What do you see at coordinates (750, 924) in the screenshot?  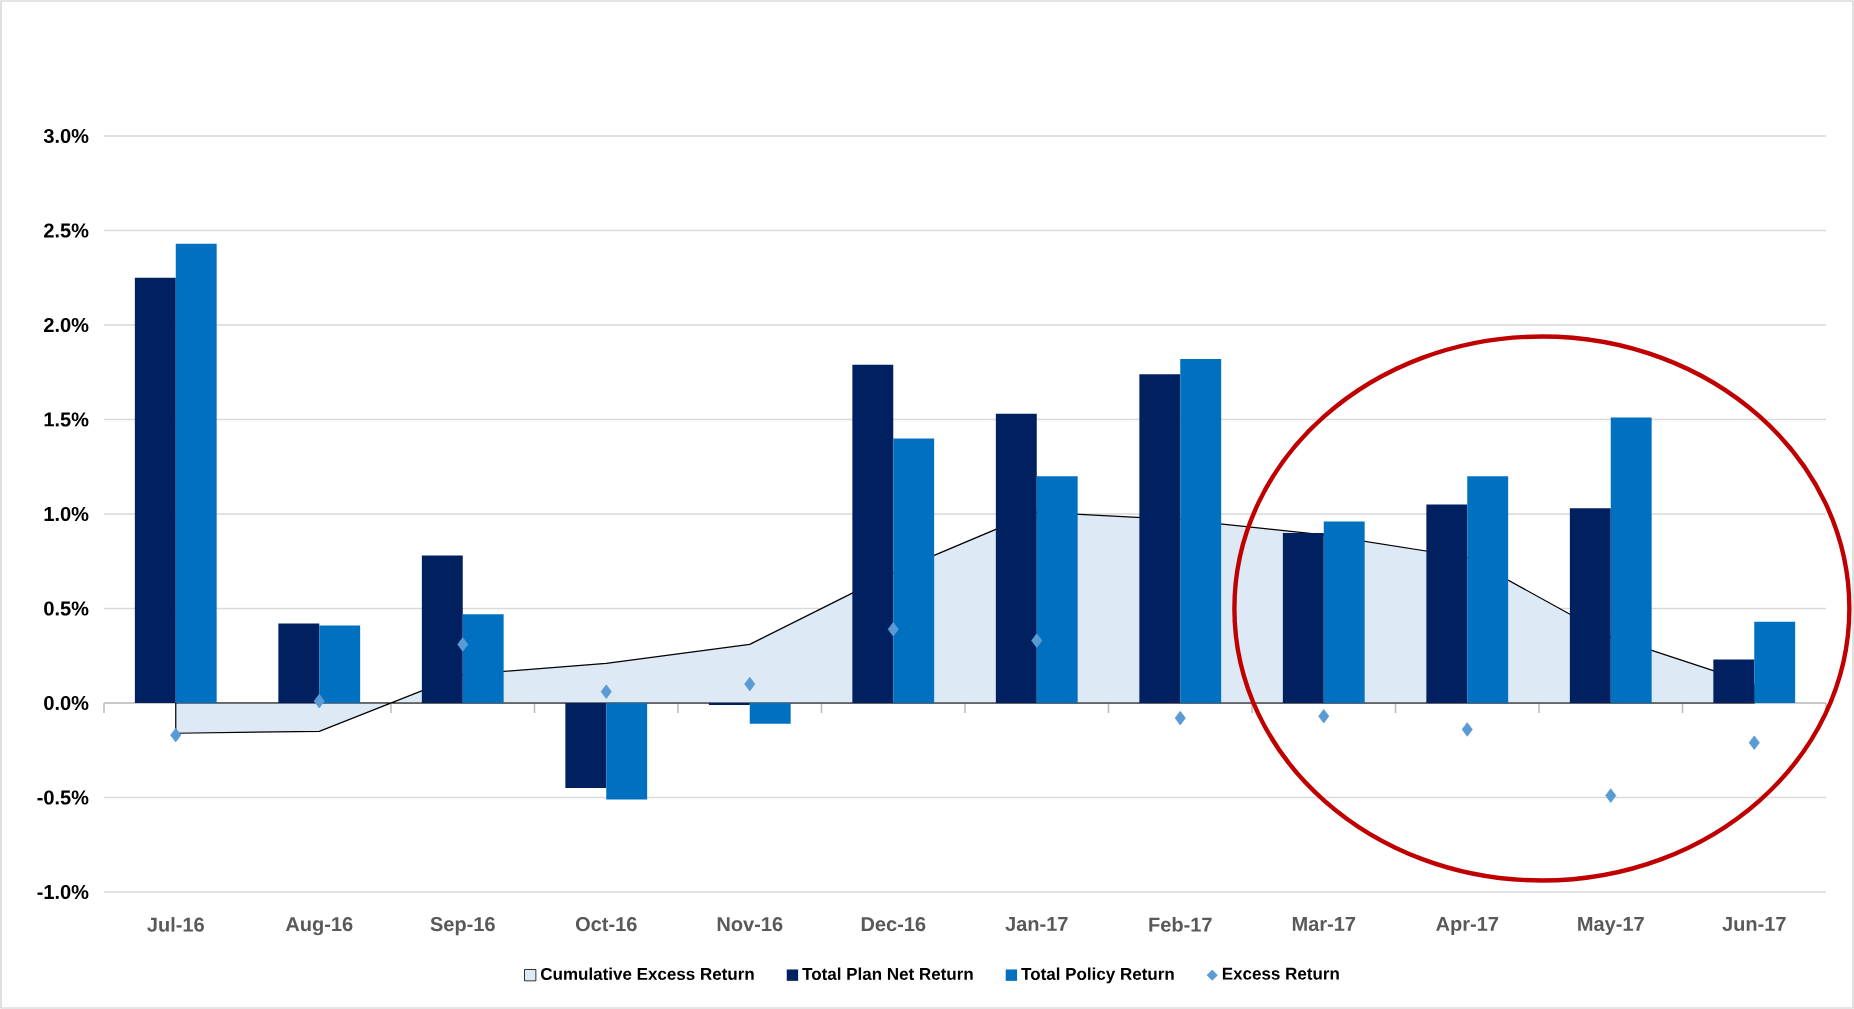 I see `x-tick-label: Nov-16` at bounding box center [750, 924].